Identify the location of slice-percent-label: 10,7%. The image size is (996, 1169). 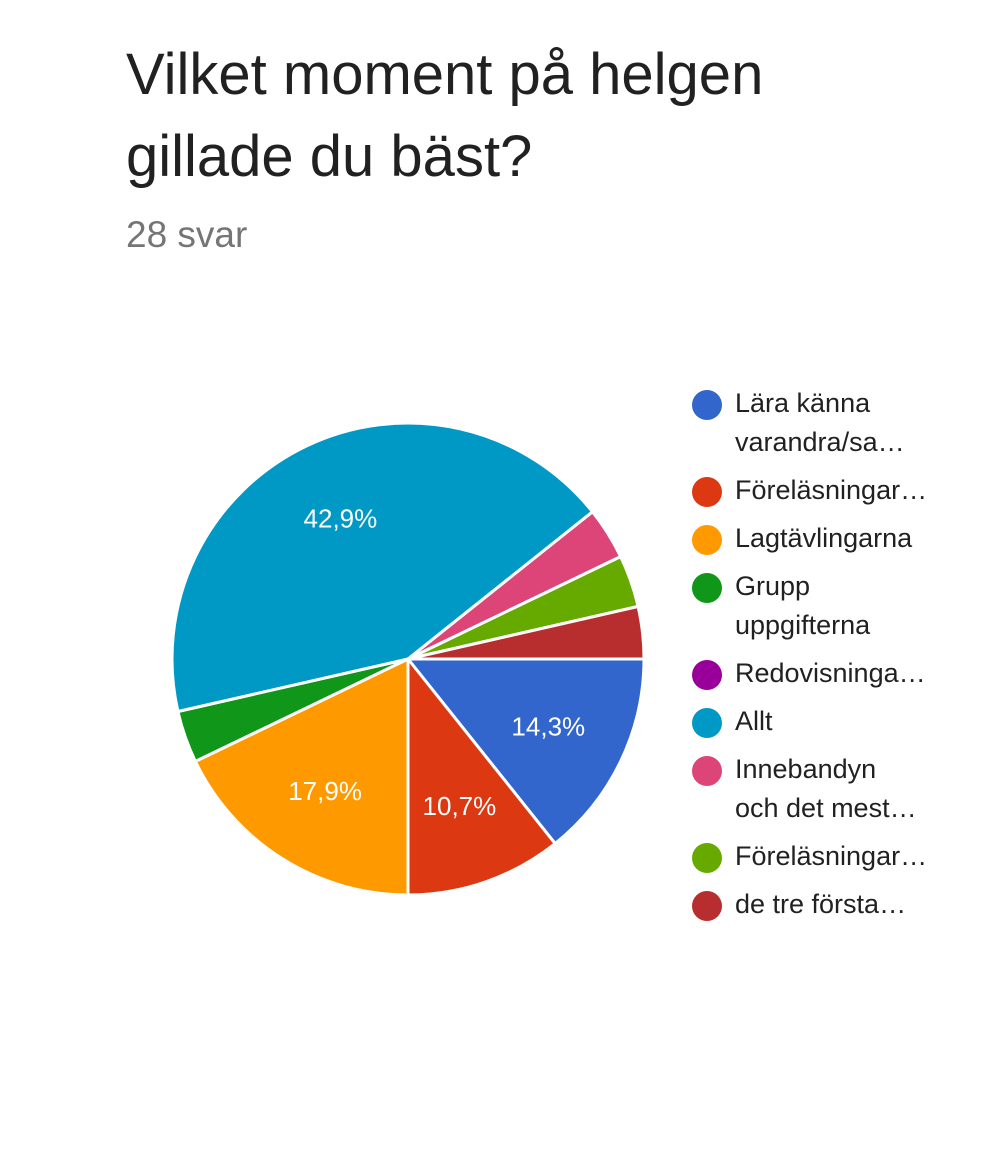
(460, 806).